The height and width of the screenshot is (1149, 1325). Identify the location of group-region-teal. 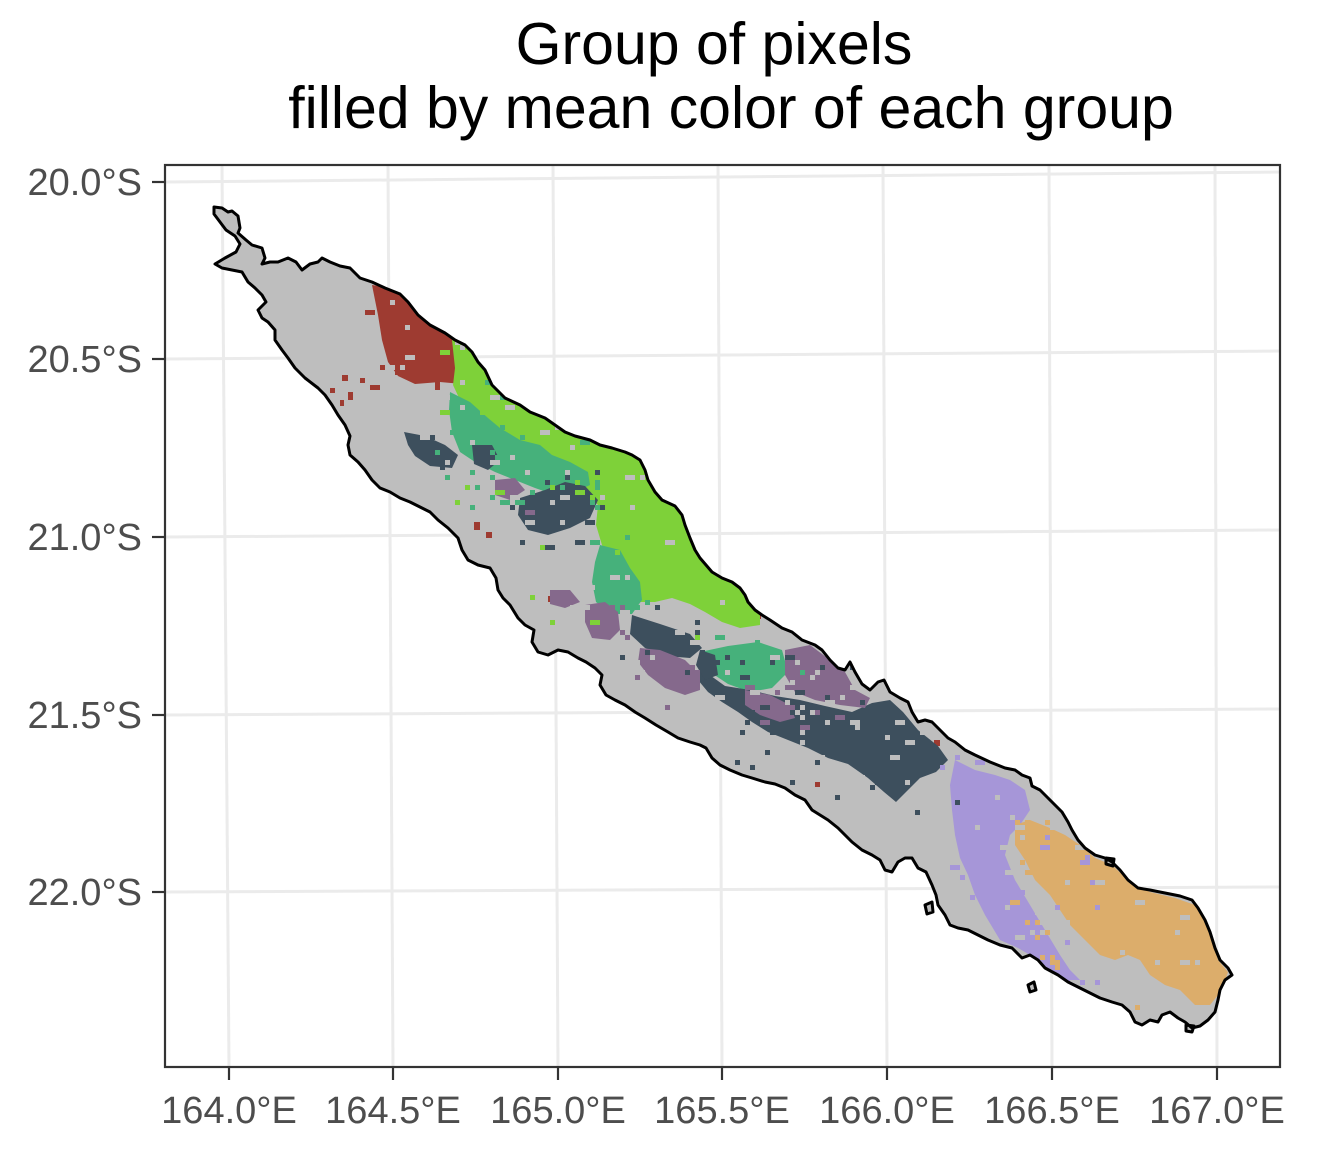
(519, 443).